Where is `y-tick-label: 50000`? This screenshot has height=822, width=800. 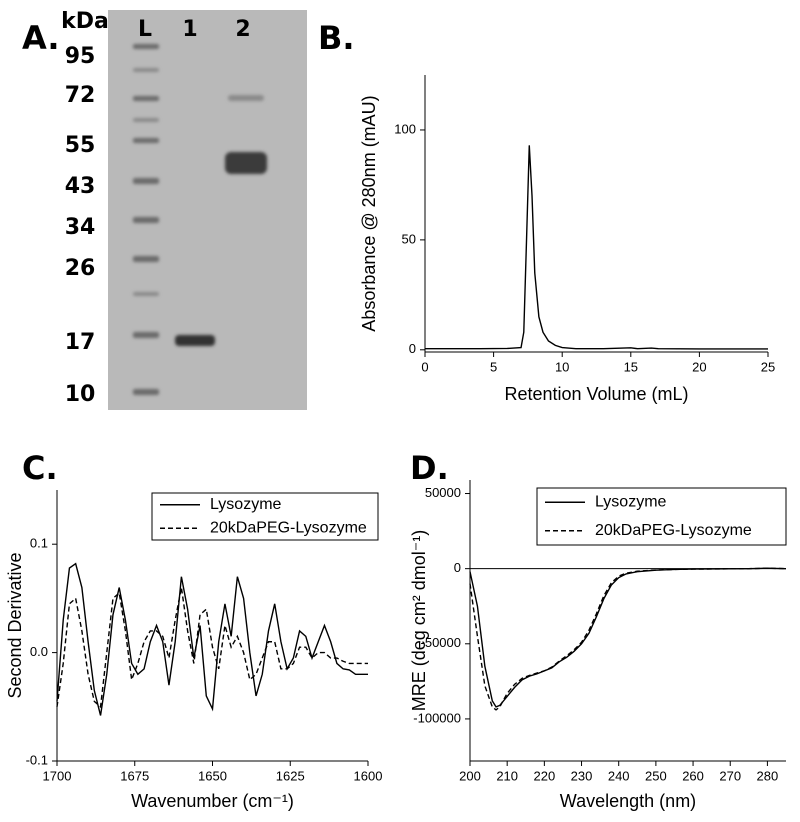 y-tick-label: 50000 is located at coordinates (443, 492).